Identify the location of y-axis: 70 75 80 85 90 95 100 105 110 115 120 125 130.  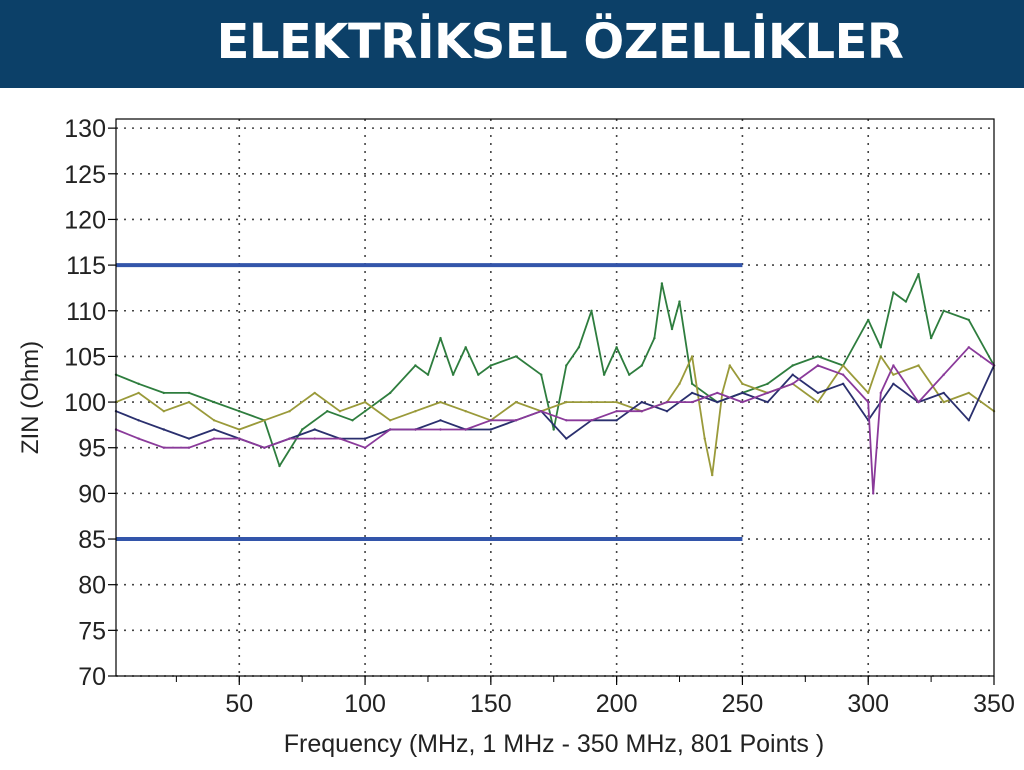
(90, 403).